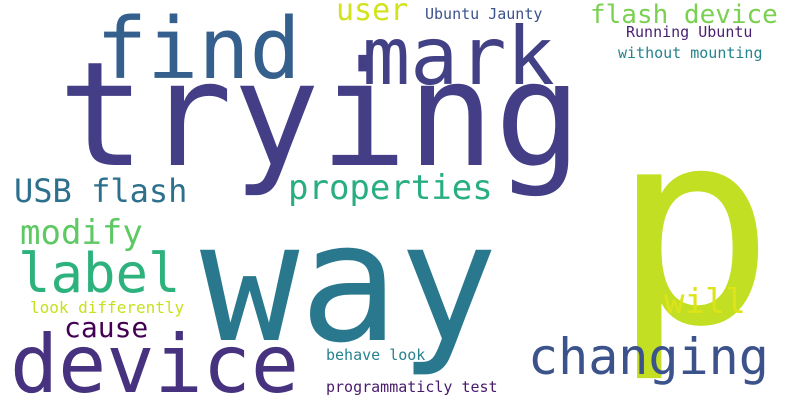 Image resolution: width=800 pixels, height=400 pixels. I want to click on word-behave-look: behave look, so click(375, 355).